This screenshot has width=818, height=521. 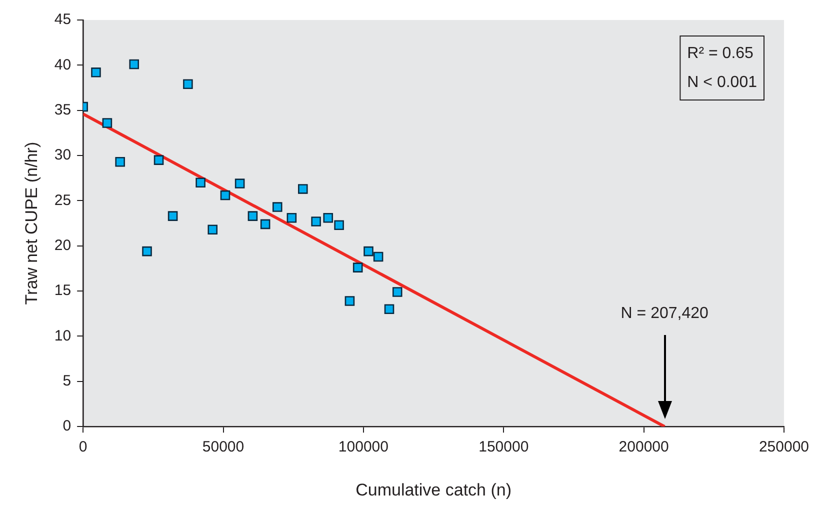 I want to click on y-tick-label: 30, so click(x=63, y=155).